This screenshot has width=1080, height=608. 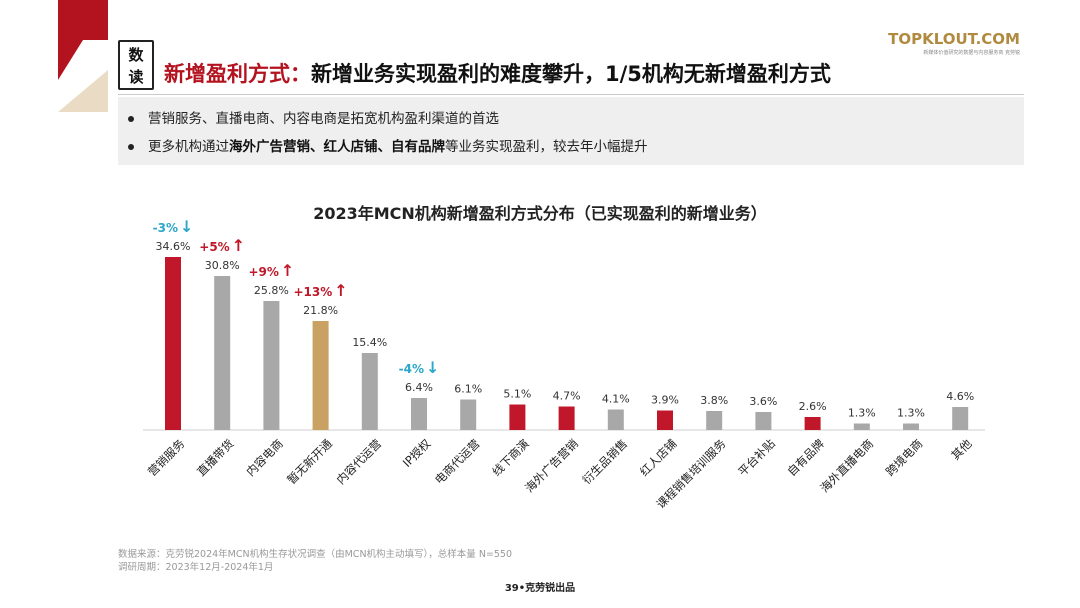 I want to click on reading-badge: 数 读, so click(x=136, y=65).